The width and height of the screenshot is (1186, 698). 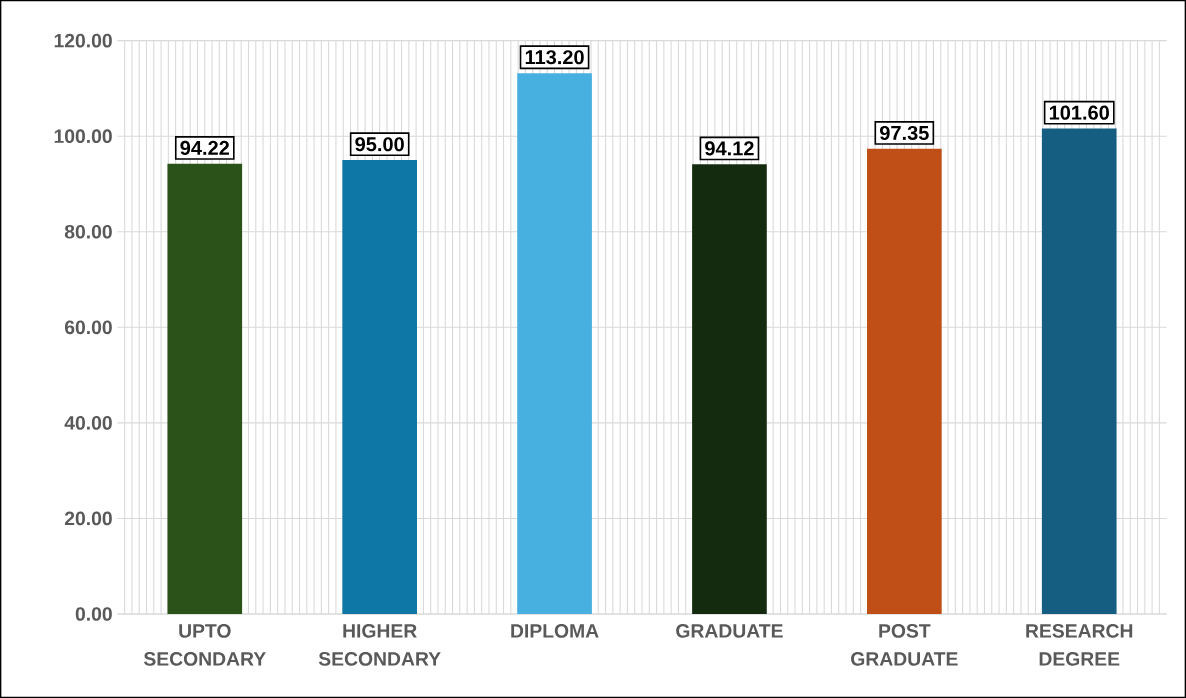 What do you see at coordinates (204, 645) in the screenshot?
I see `x-tick-label: UPTO SECONDARY` at bounding box center [204, 645].